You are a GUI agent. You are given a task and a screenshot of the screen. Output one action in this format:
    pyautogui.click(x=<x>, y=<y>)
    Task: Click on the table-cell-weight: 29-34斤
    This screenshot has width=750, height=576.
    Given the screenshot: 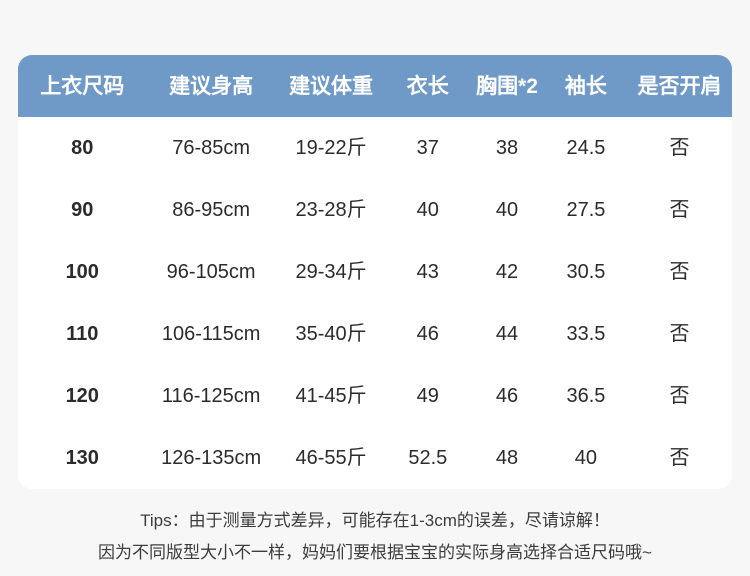 What is the action you would take?
    pyautogui.click(x=331, y=272)
    